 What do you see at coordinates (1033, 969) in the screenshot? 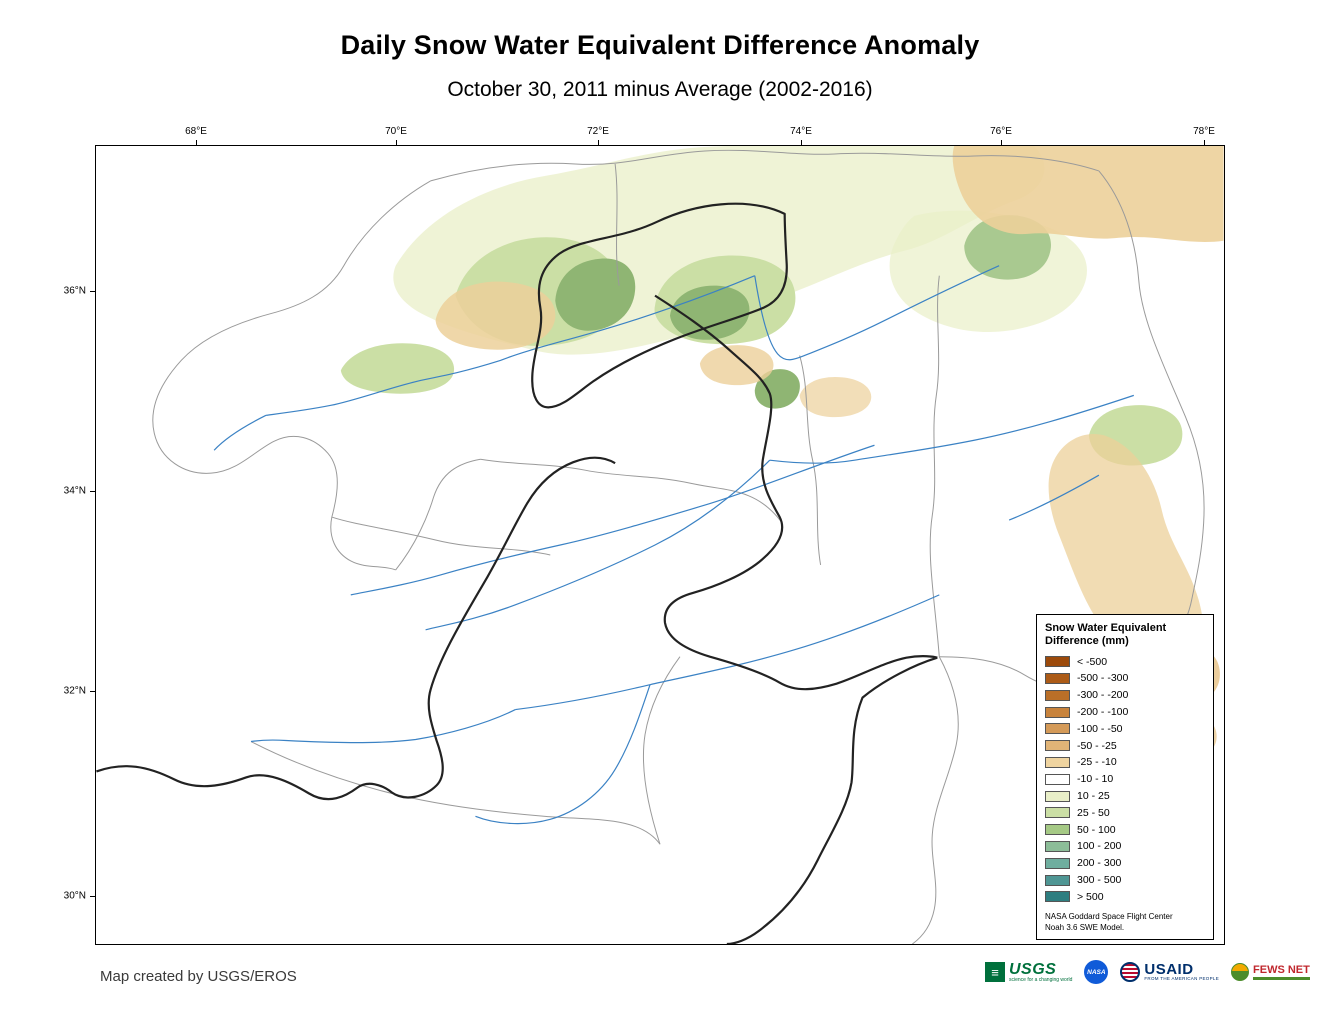
I see `usgs-logo-text: USGS` at bounding box center [1033, 969].